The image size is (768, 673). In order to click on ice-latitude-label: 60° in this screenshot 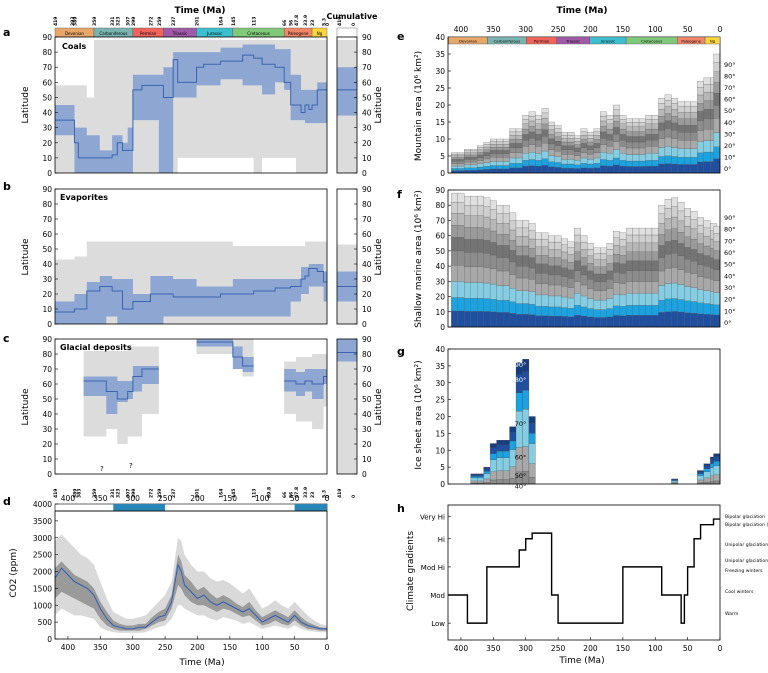, I will do `click(521, 458)`.